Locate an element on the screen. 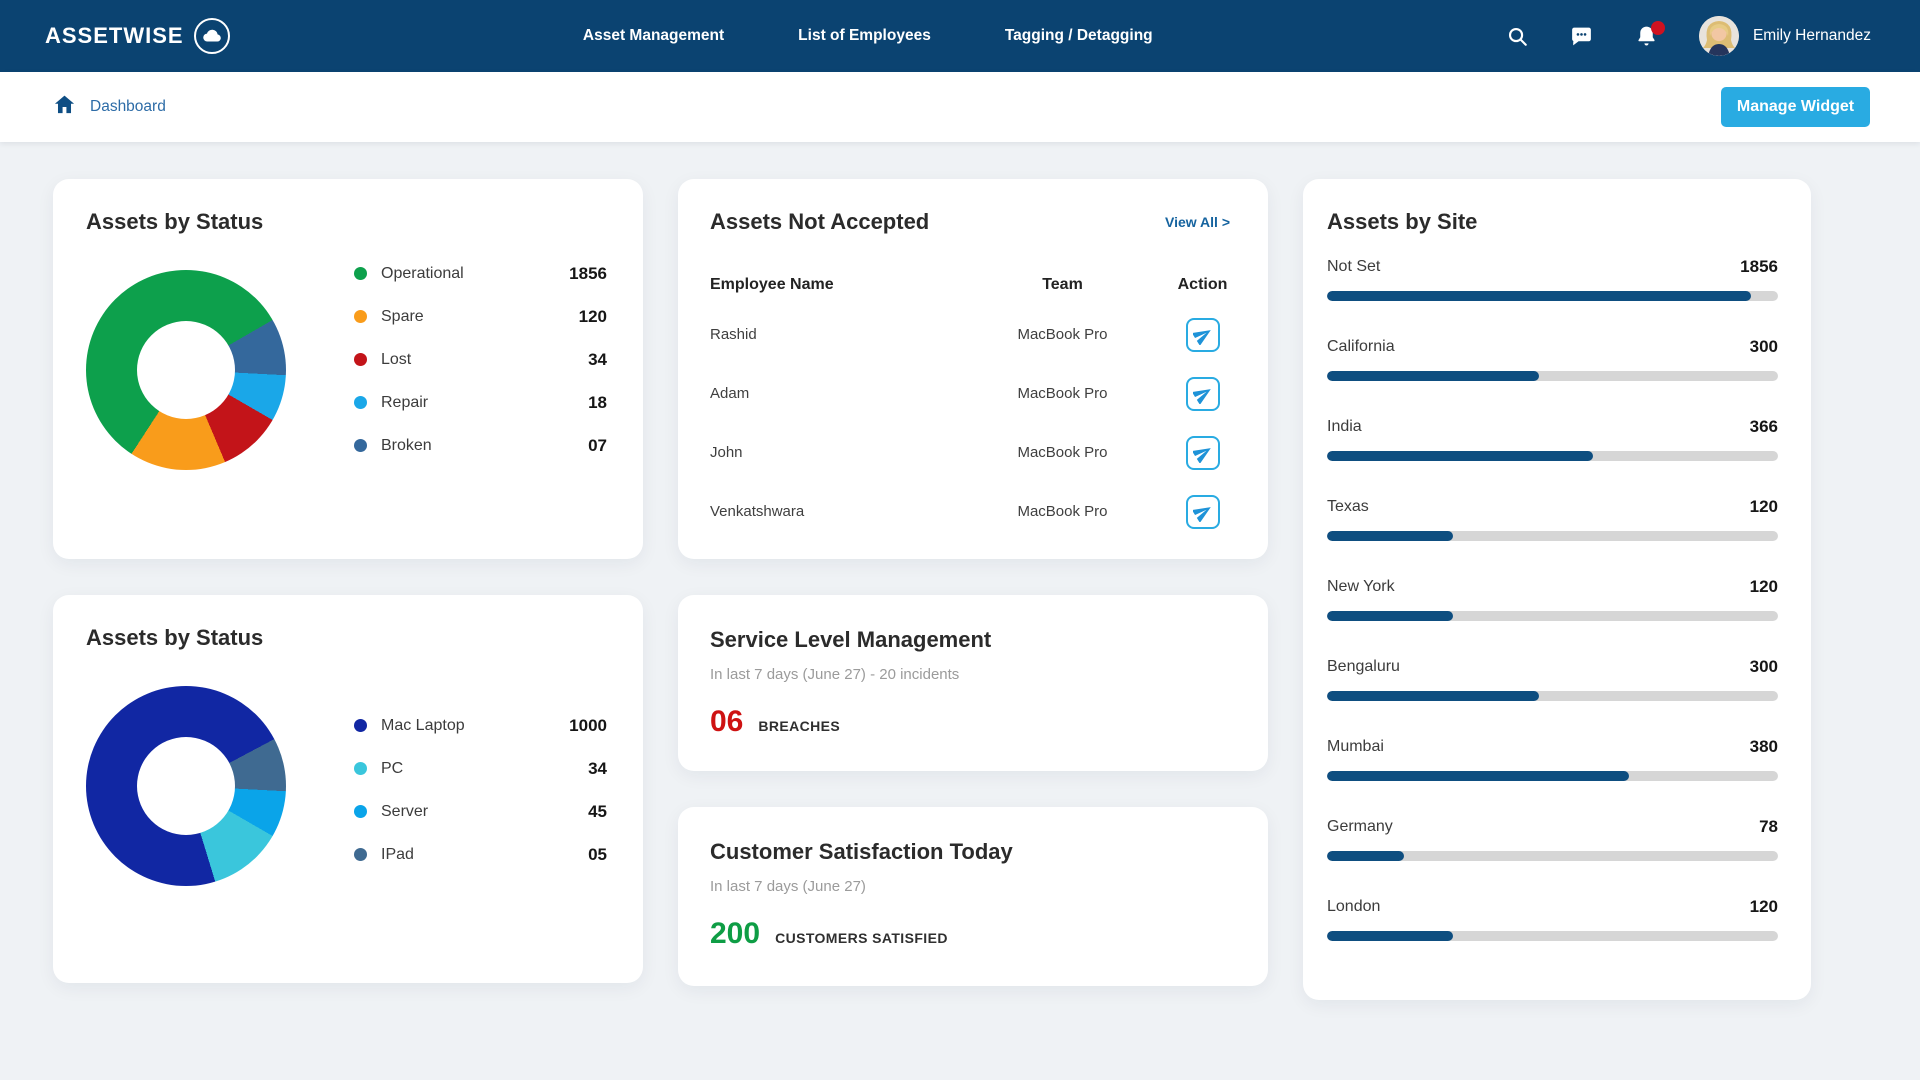 The height and width of the screenshot is (1080, 1920). customers-satisfied-count: 200 is located at coordinates (735, 933).